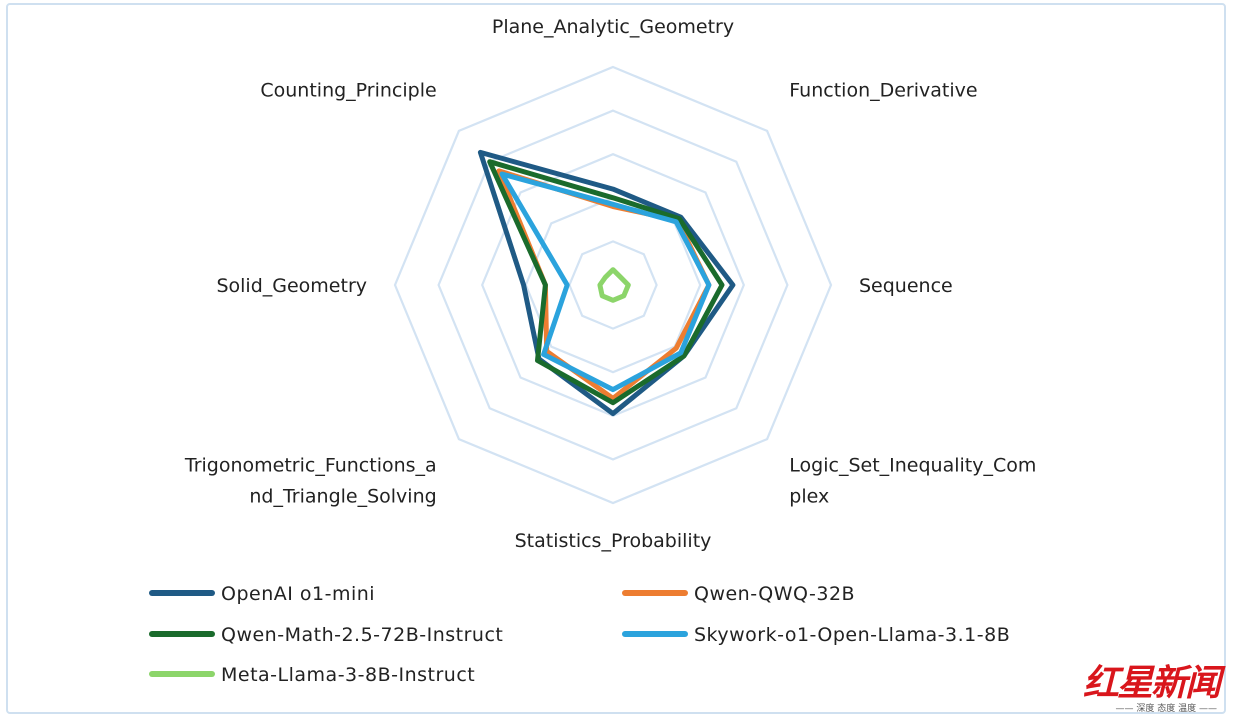 This screenshot has width=1233, height=720. What do you see at coordinates (852, 635) in the screenshot?
I see `legend-label-4: Skywork-o1-Open-Llama-3.1-8B` at bounding box center [852, 635].